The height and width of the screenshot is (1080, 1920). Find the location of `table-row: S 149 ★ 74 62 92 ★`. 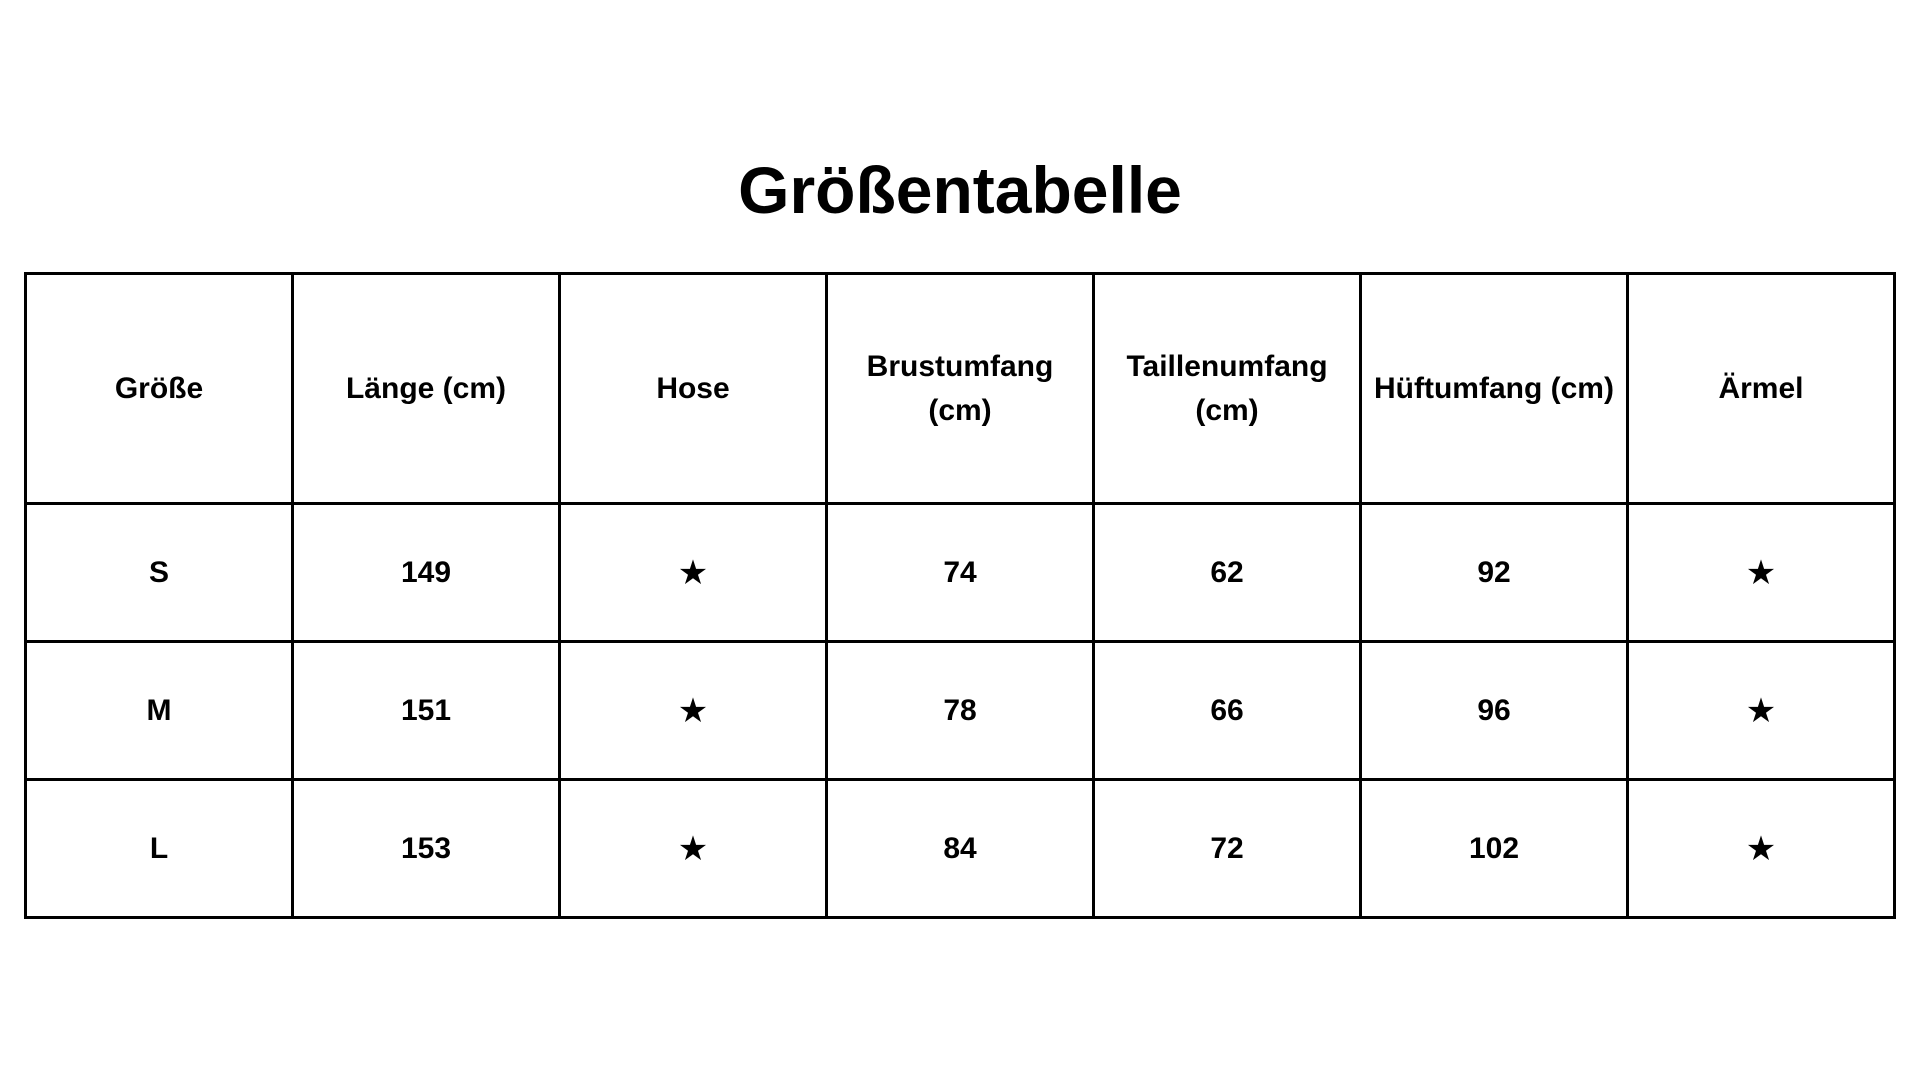

table-row: S 149 ★ 74 62 92 ★ is located at coordinates (960, 572).